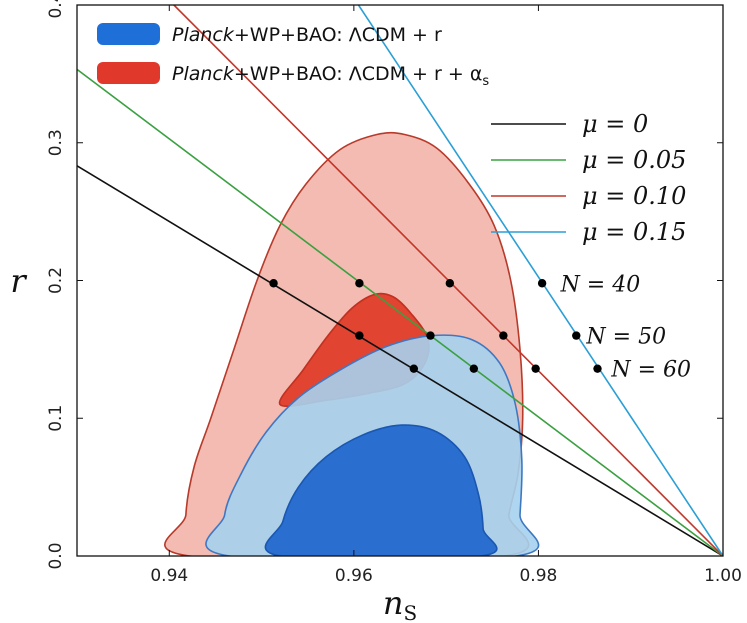  What do you see at coordinates (354, 576) in the screenshot?
I see `x-tick-label: 0.96` at bounding box center [354, 576].